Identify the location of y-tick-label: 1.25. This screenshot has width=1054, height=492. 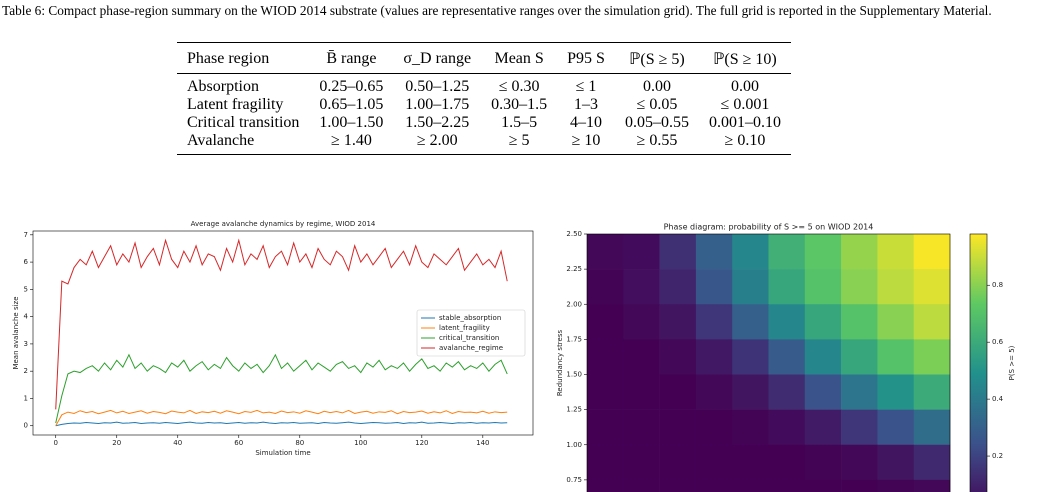
(574, 410).